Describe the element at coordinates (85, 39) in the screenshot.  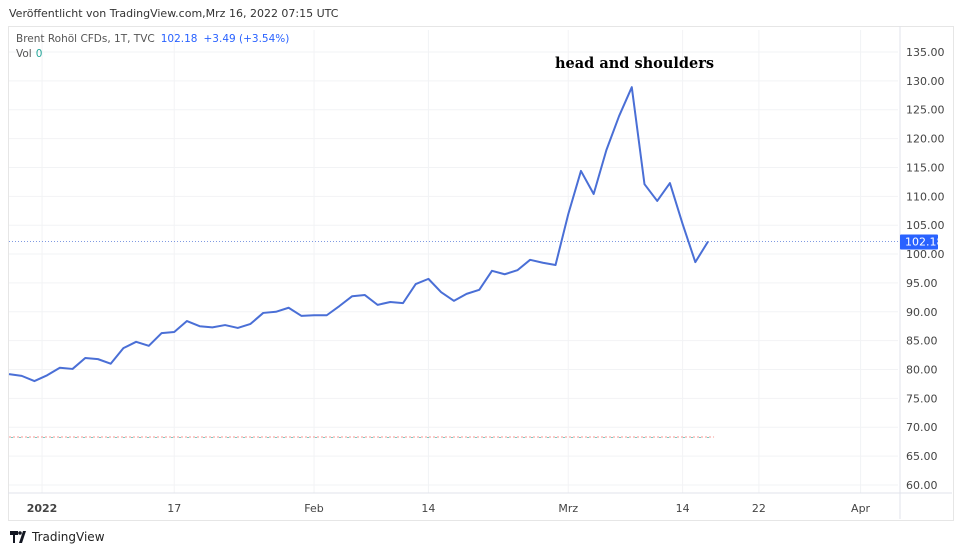
I see `symbol-label: Brent Rohöl CFDs, 1T, TVC` at that location.